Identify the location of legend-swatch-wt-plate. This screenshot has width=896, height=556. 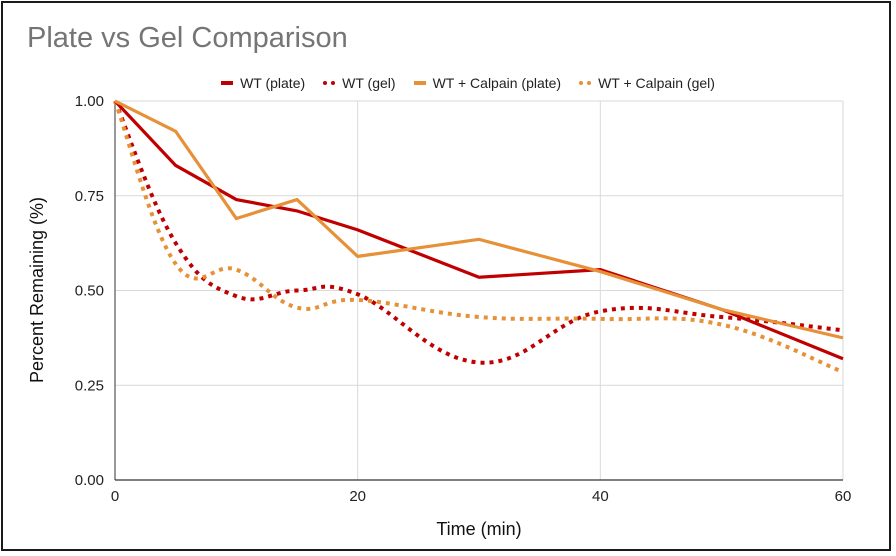
(227, 83).